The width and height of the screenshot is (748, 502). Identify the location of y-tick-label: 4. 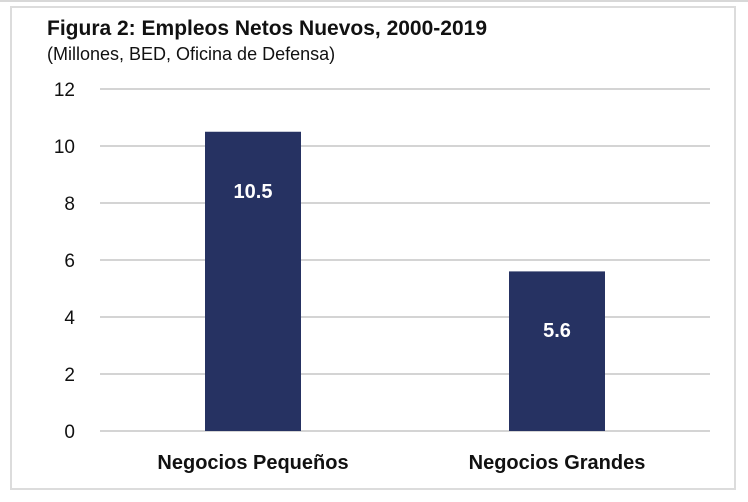
(69, 318).